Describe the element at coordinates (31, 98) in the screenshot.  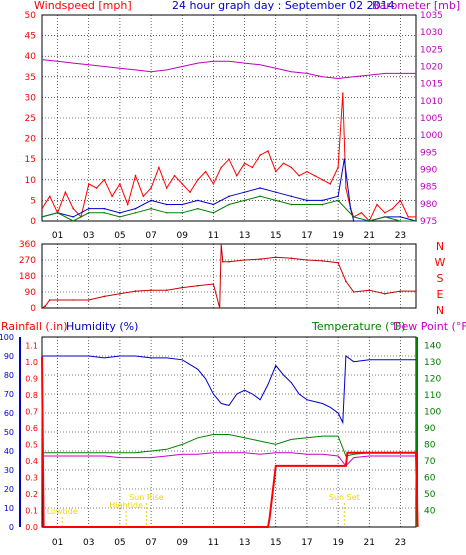
I see `wind-tick-label: 30` at that location.